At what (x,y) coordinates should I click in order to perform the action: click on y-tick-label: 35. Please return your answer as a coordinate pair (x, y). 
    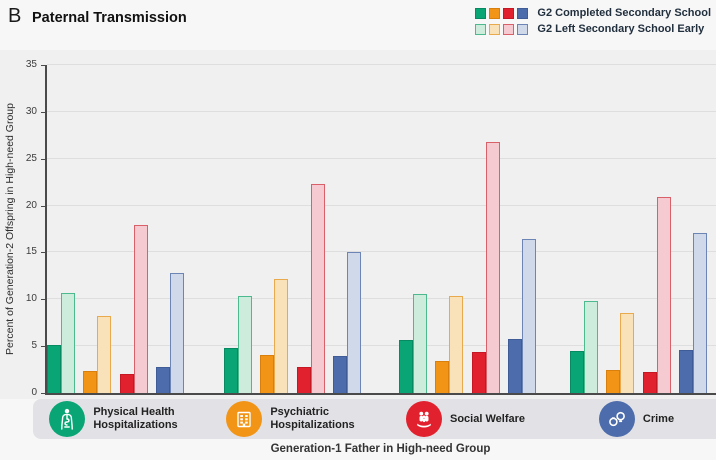
    Looking at the image, I should click on (31, 64).